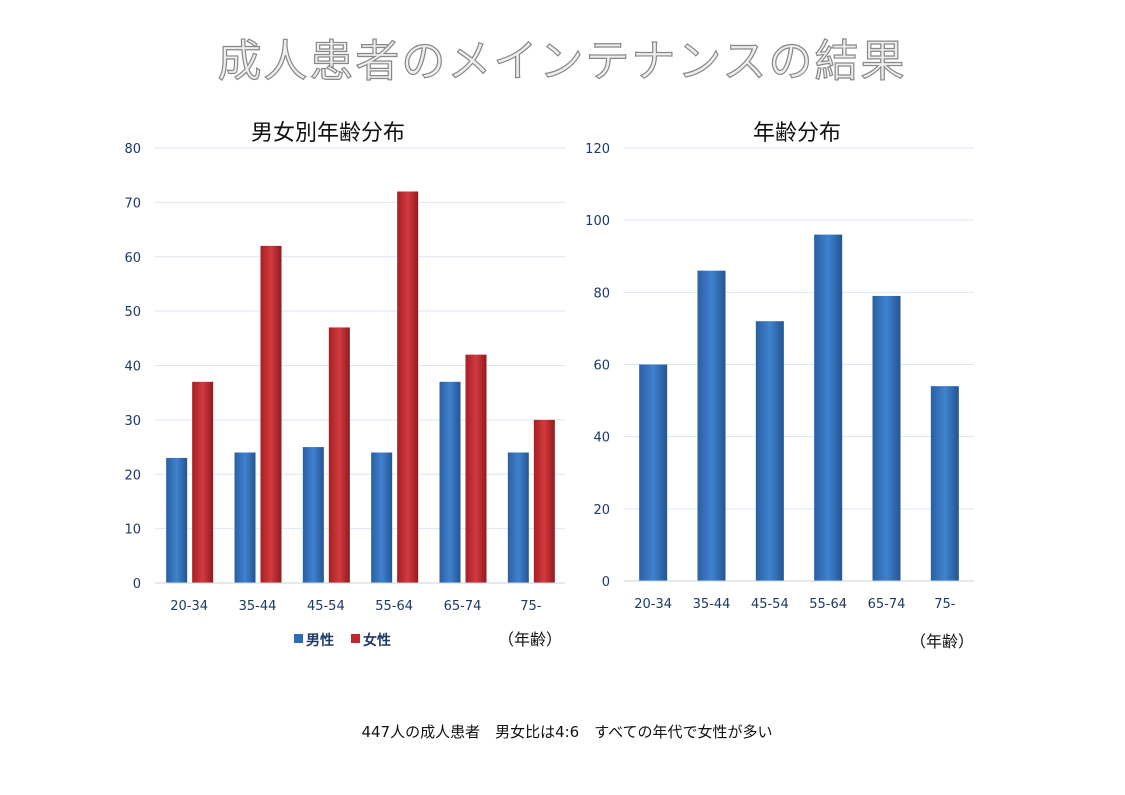  I want to click on legend-label-female: 女性, so click(377, 640).